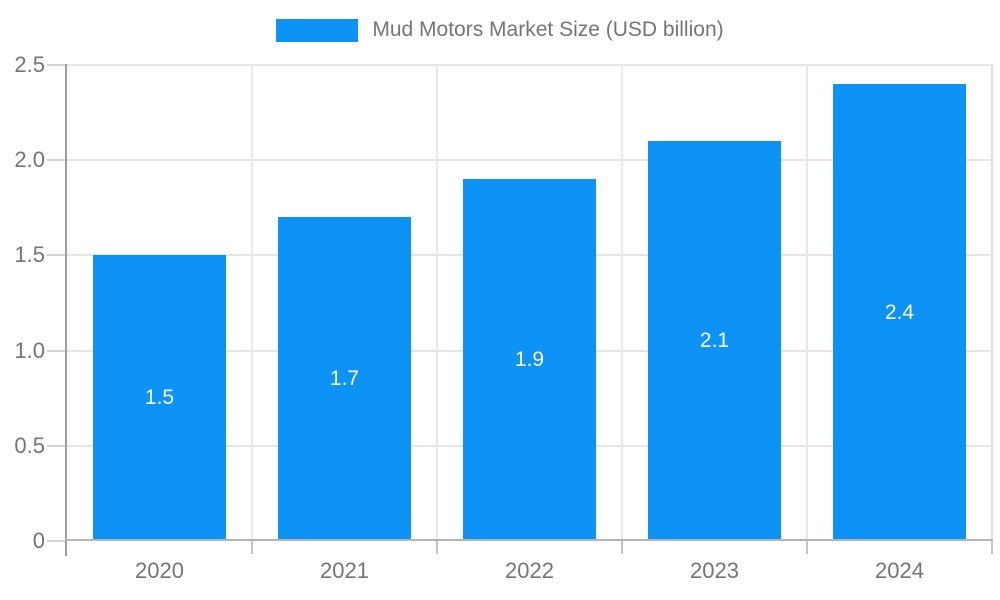 The width and height of the screenshot is (1000, 600). What do you see at coordinates (29, 160) in the screenshot?
I see `y-tick-label: 2.0` at bounding box center [29, 160].